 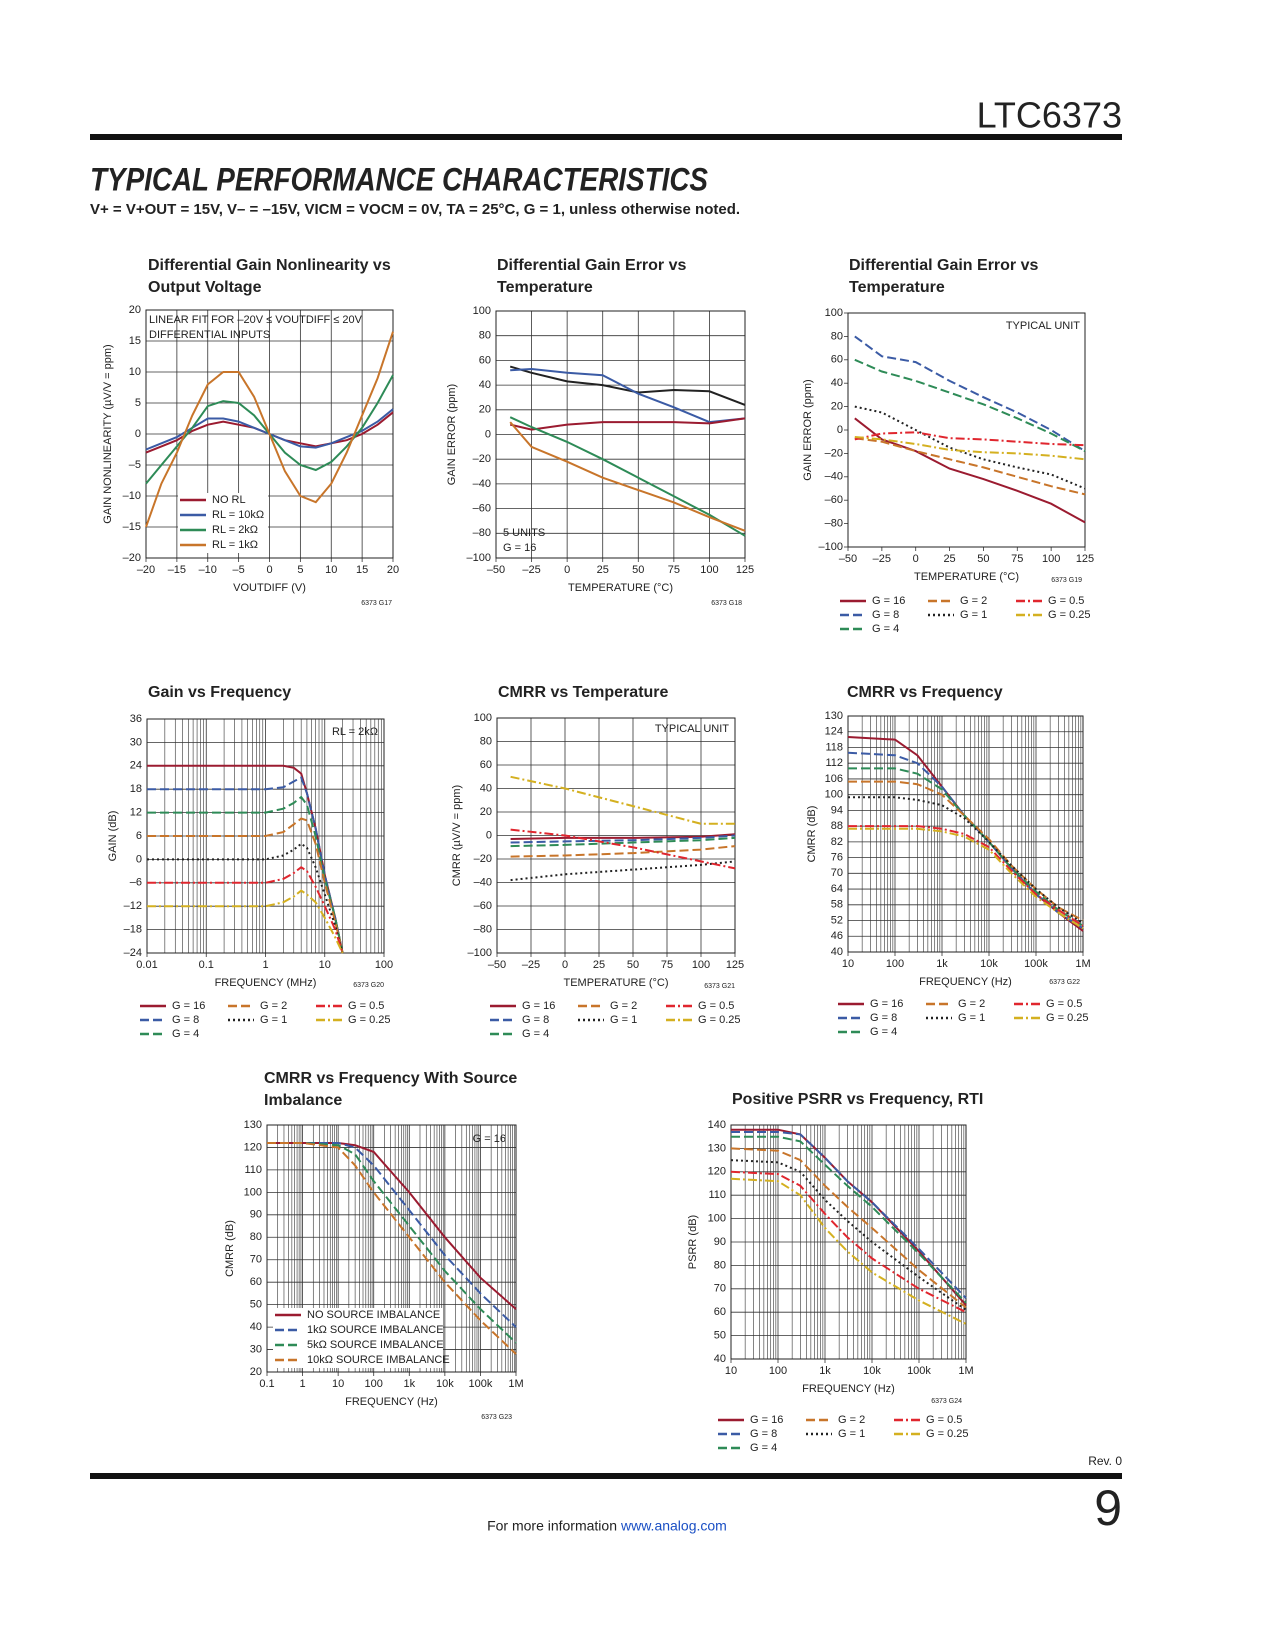 What do you see at coordinates (479, 558) in the screenshot?
I see `y-tick-label: –100` at bounding box center [479, 558].